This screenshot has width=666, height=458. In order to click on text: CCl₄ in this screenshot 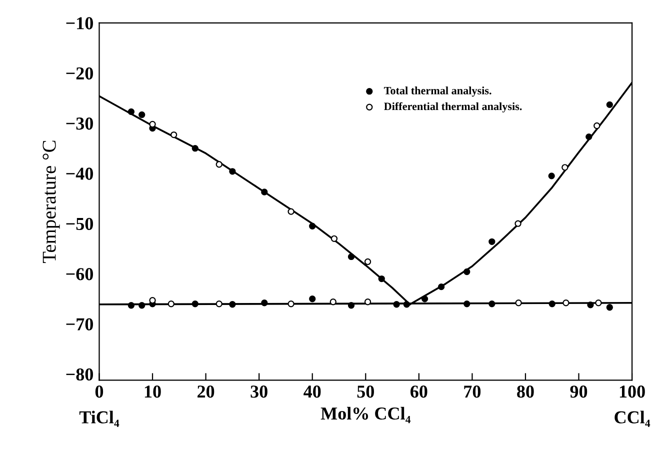, I will do `click(632, 418)`.